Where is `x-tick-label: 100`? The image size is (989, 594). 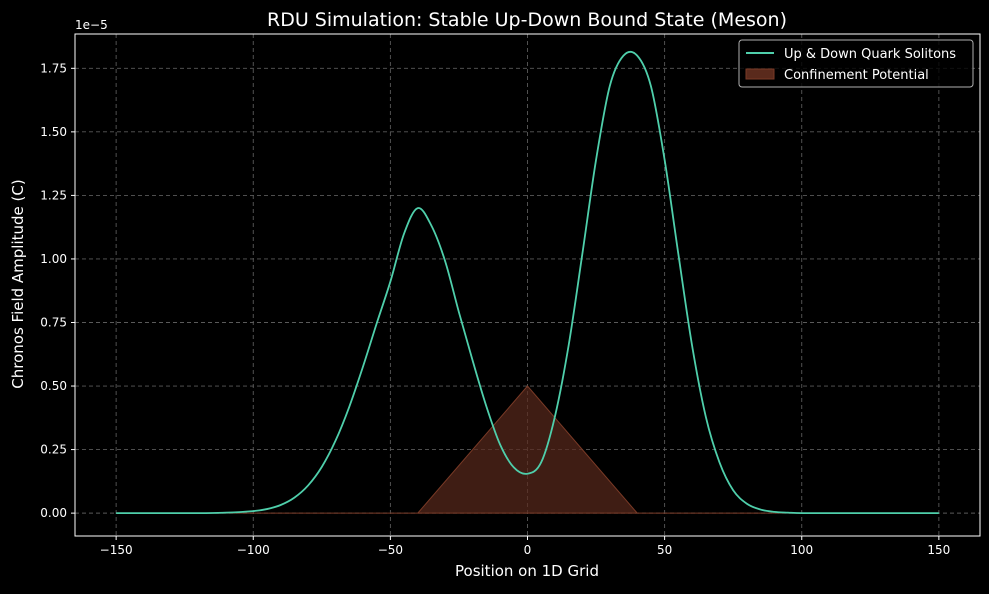
x-tick-label: 100 is located at coordinates (801, 550).